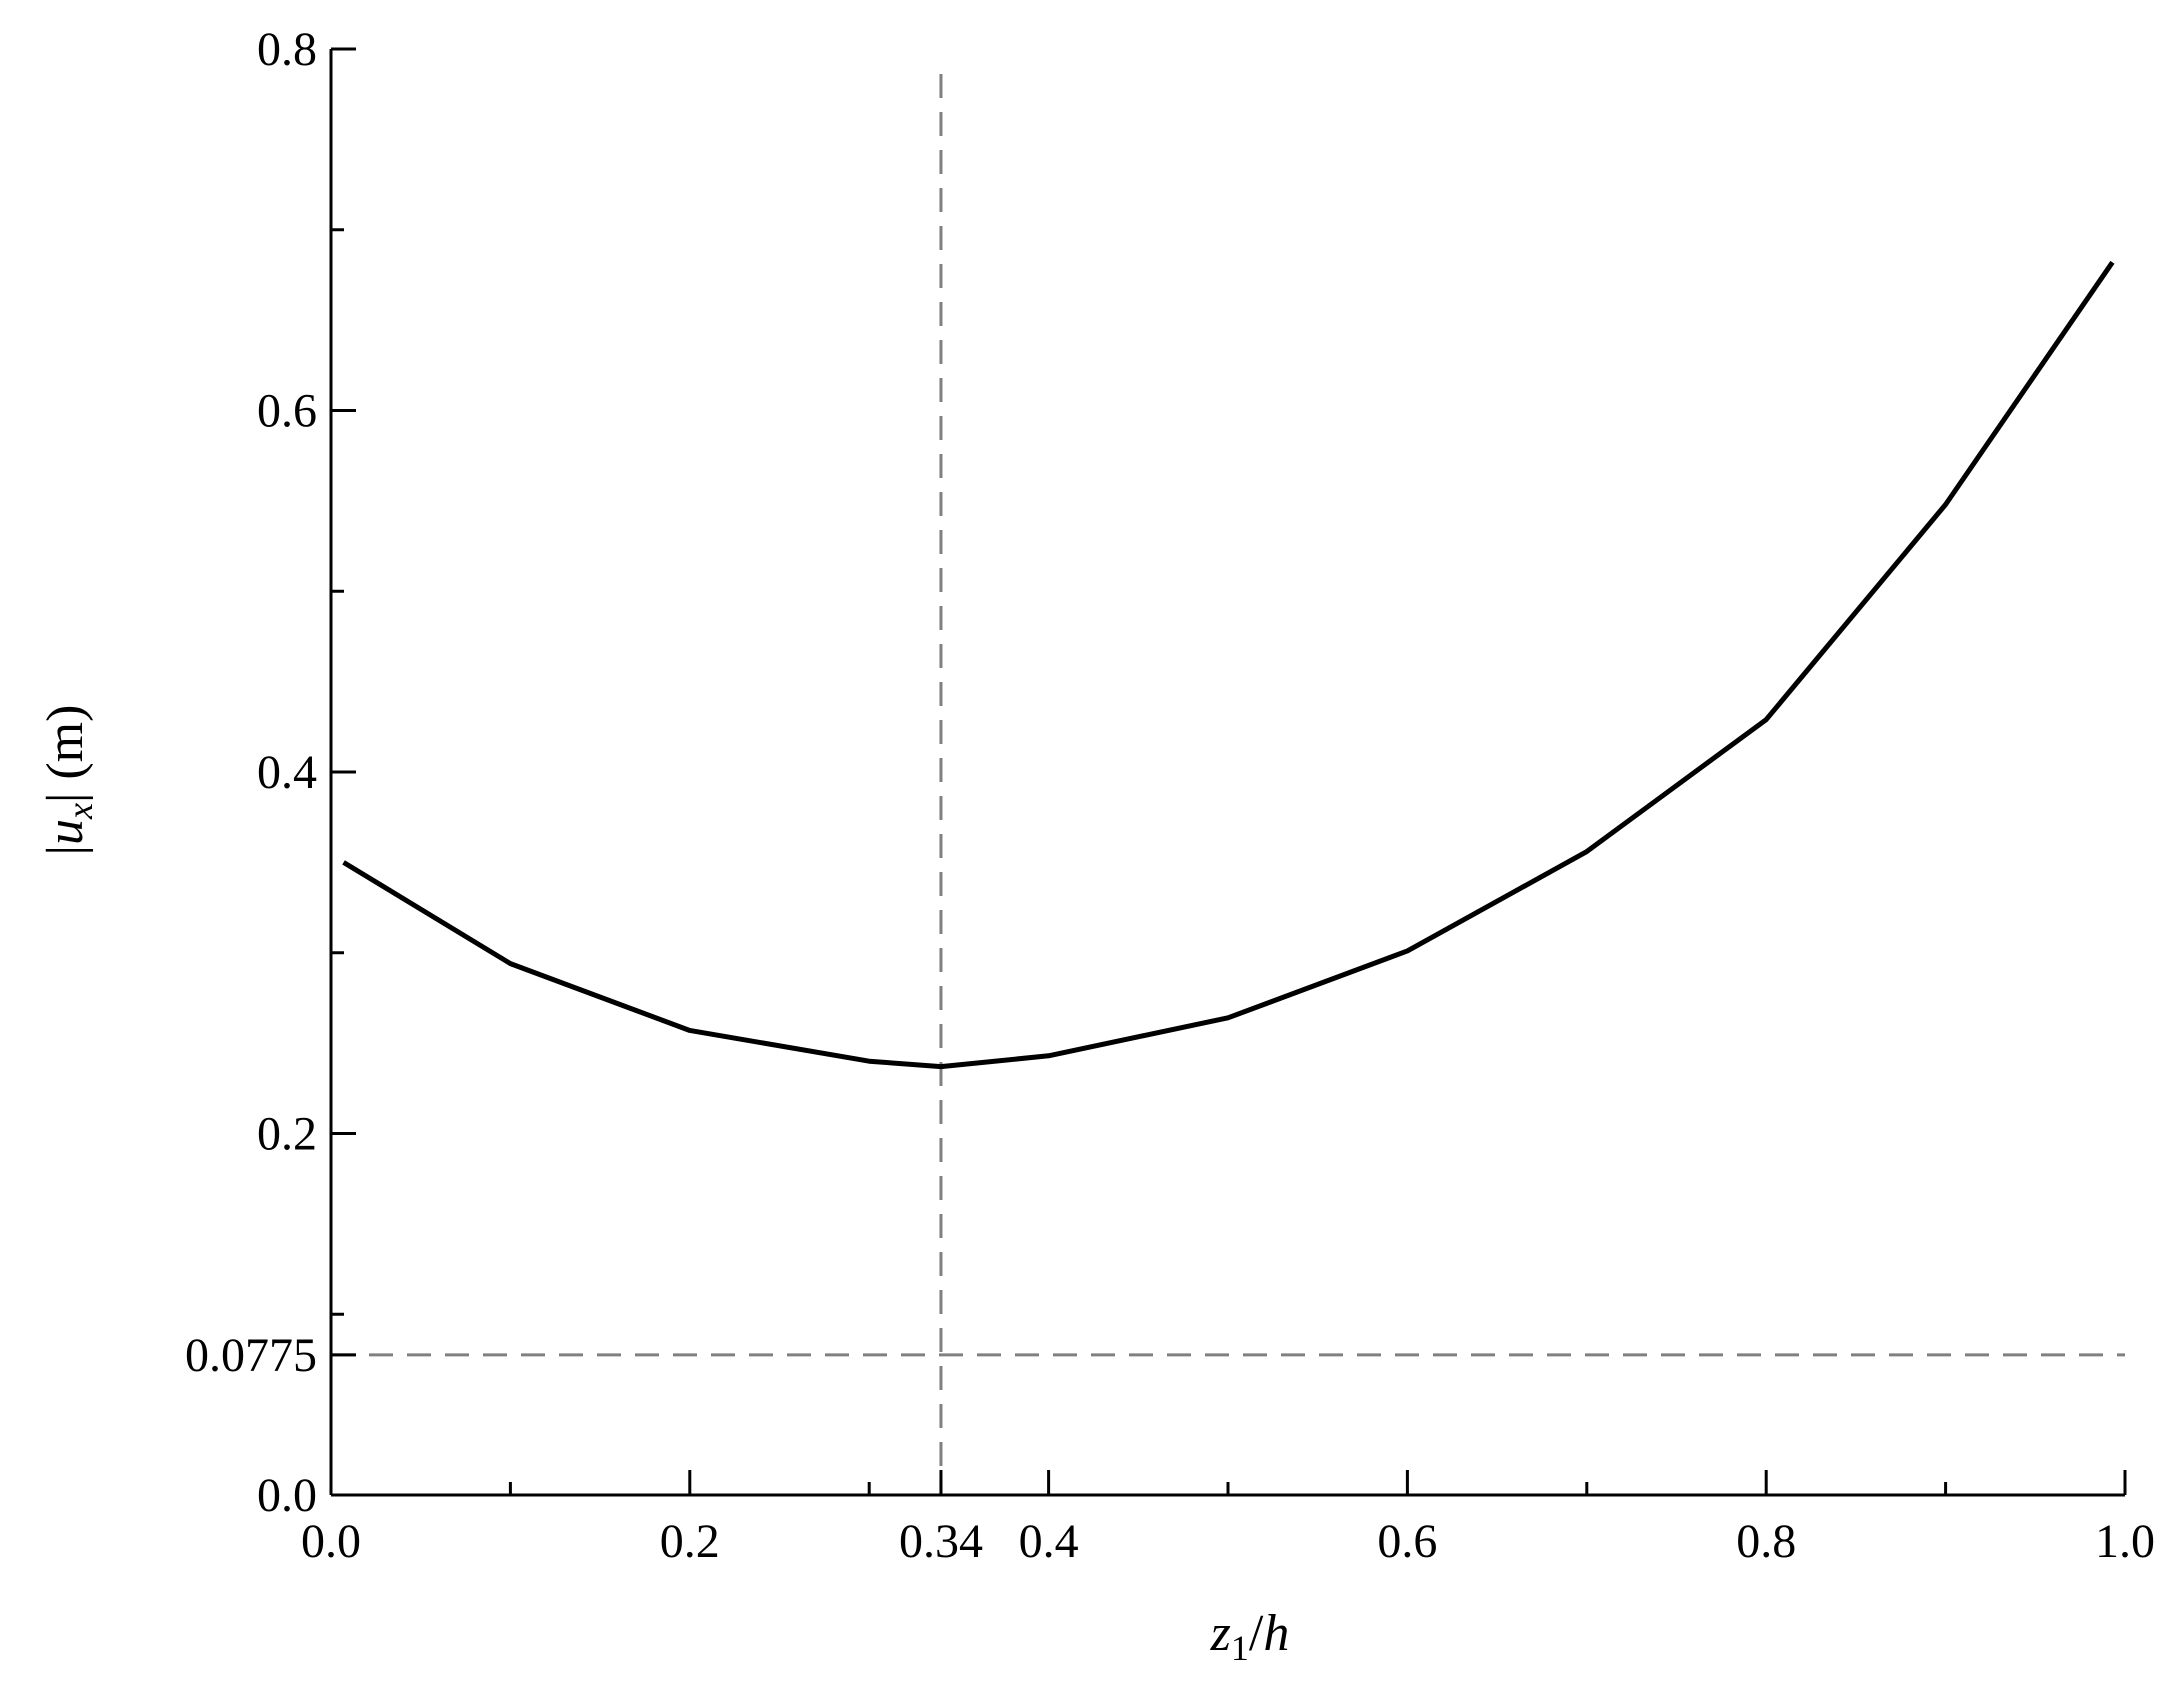  Describe the element at coordinates (287, 49) in the screenshot. I see `y-tick-label: 0.8` at that location.